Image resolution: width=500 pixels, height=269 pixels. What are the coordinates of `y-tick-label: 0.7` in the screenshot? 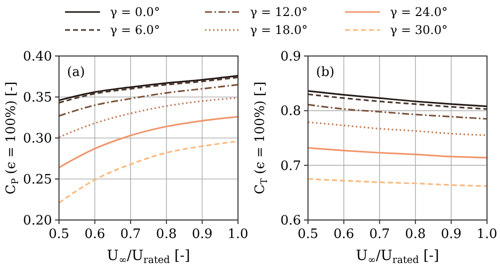 It's located at (290, 166).